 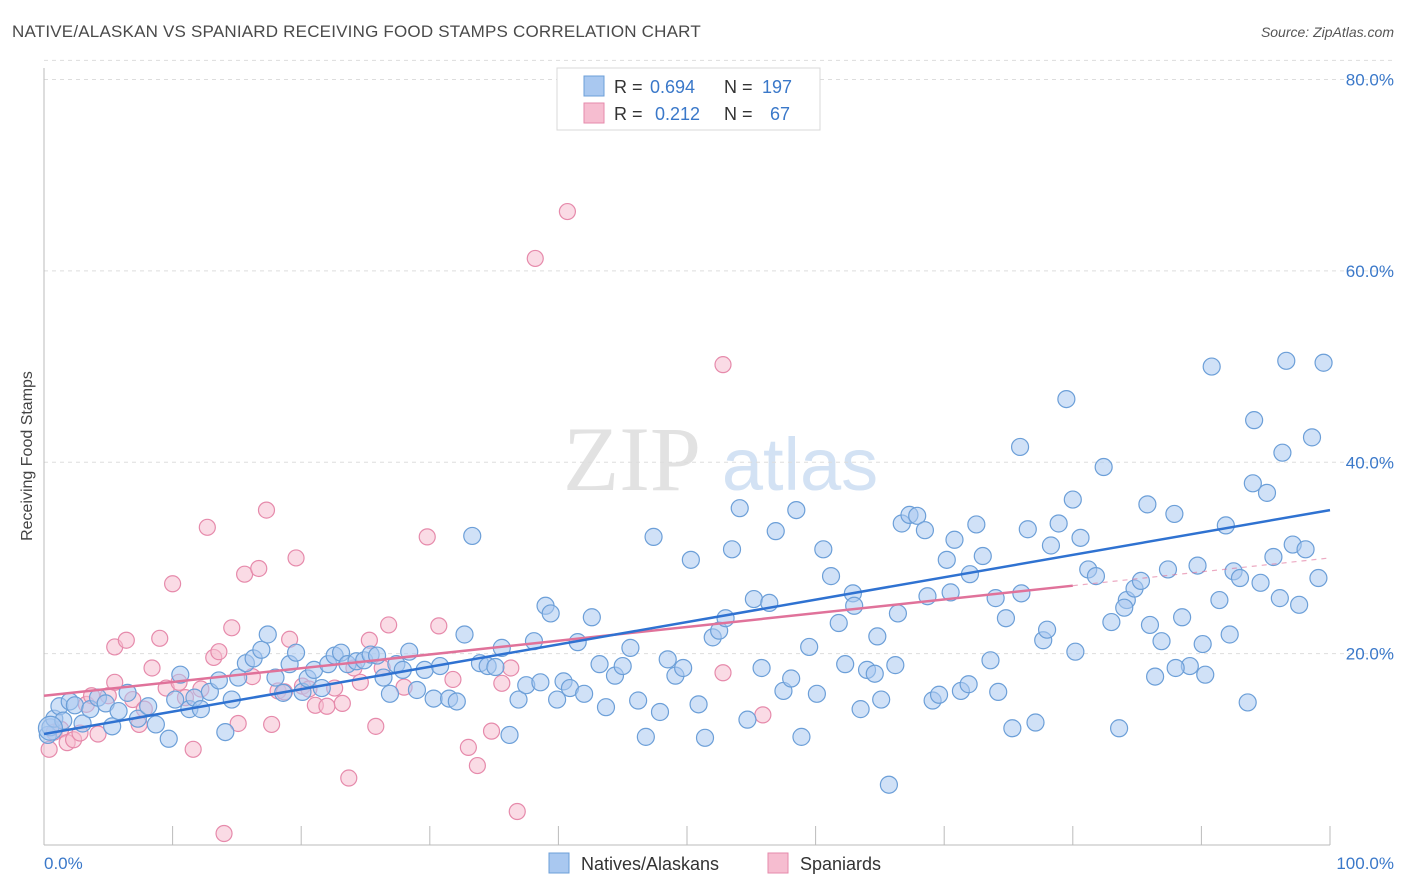 What do you see at coordinates (594, 86) in the screenshot?
I see `legend-swatch-natives` at bounding box center [594, 86].